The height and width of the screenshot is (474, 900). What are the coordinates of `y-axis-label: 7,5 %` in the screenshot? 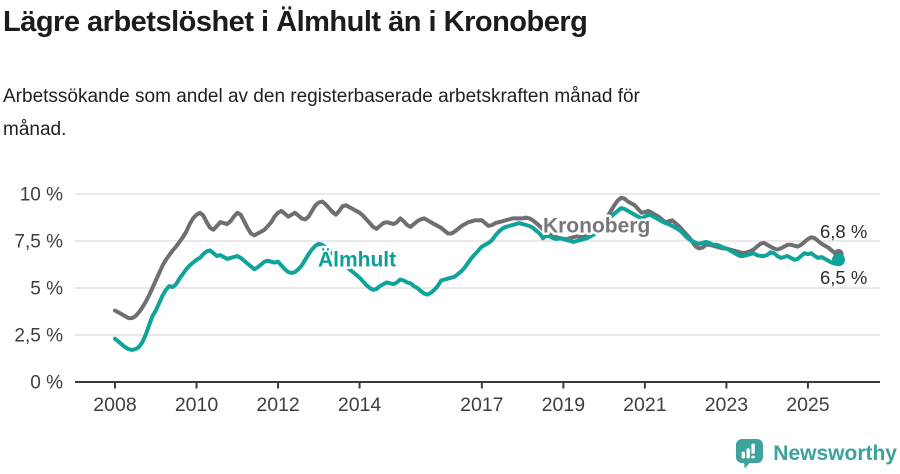 It's located at (38, 242).